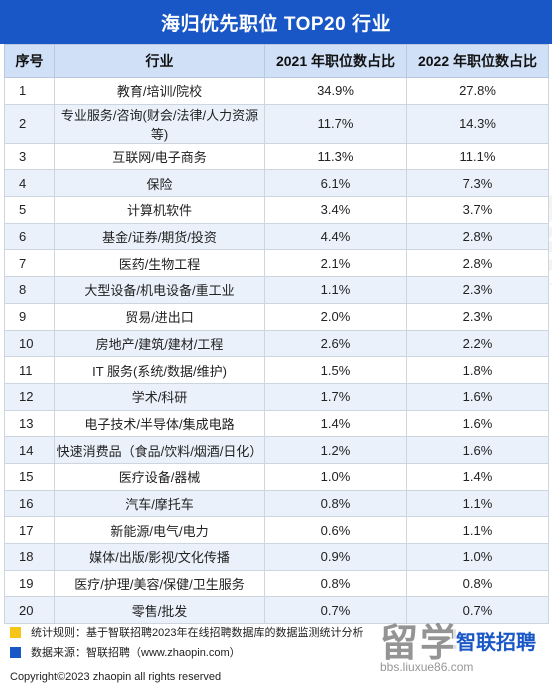  What do you see at coordinates (159, 610) in the screenshot?
I see `cell-industry: 零售/批发` at bounding box center [159, 610].